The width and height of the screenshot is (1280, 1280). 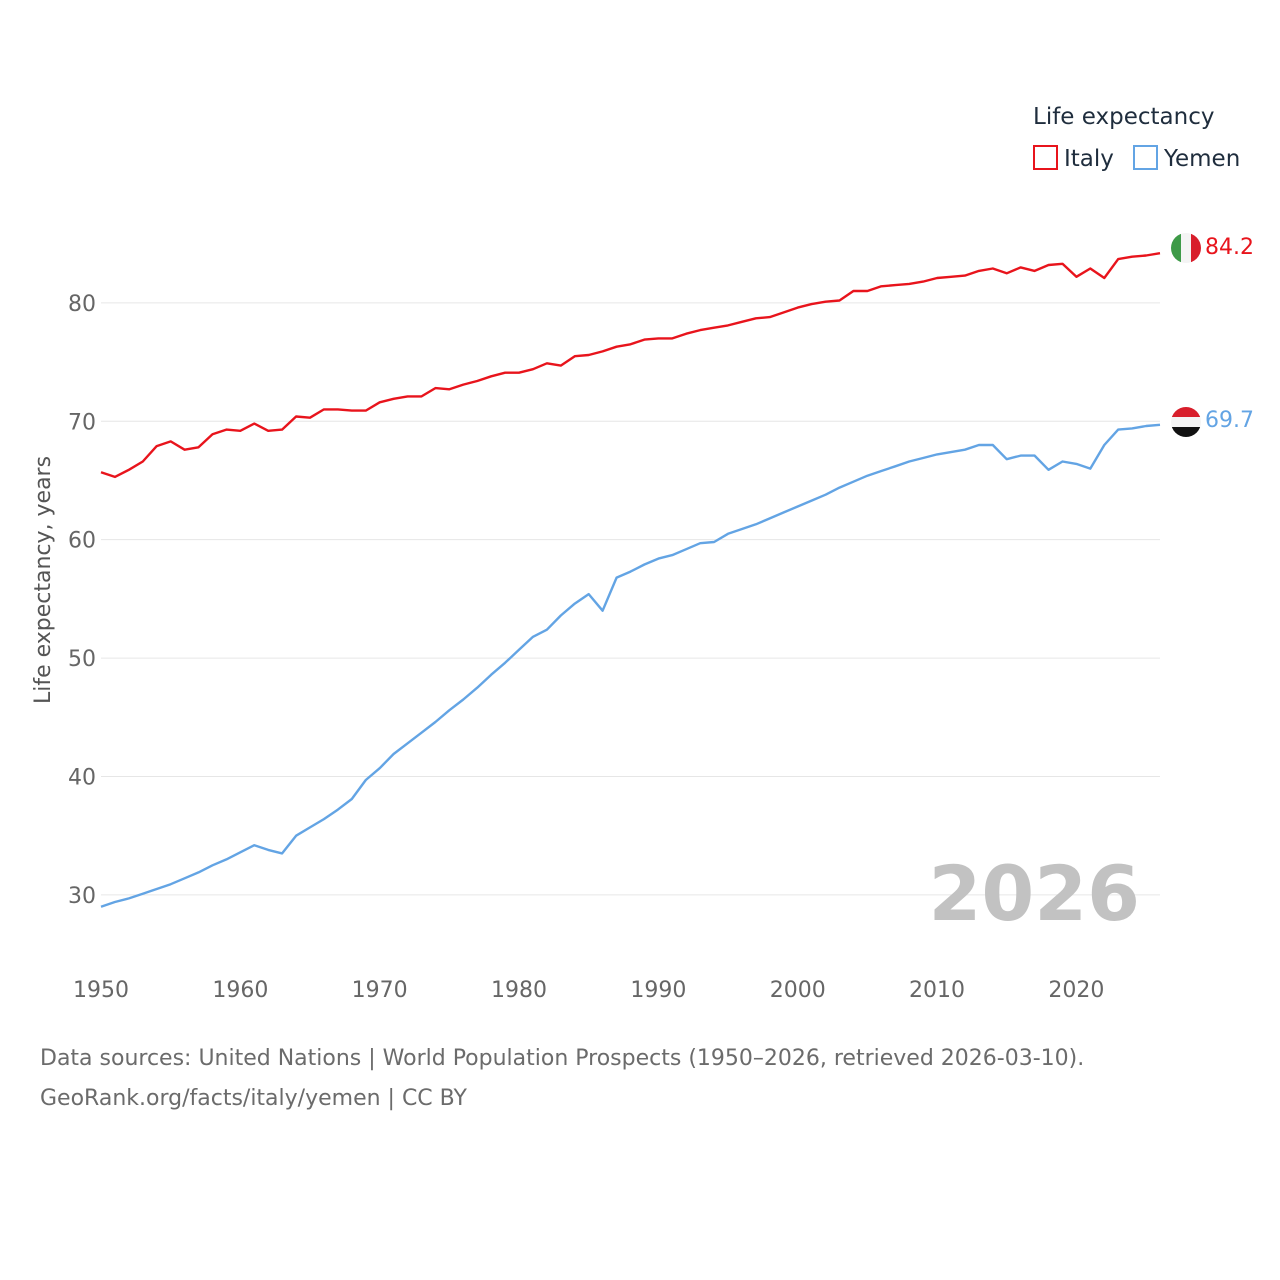 I want to click on series-line-italy, so click(x=630, y=365).